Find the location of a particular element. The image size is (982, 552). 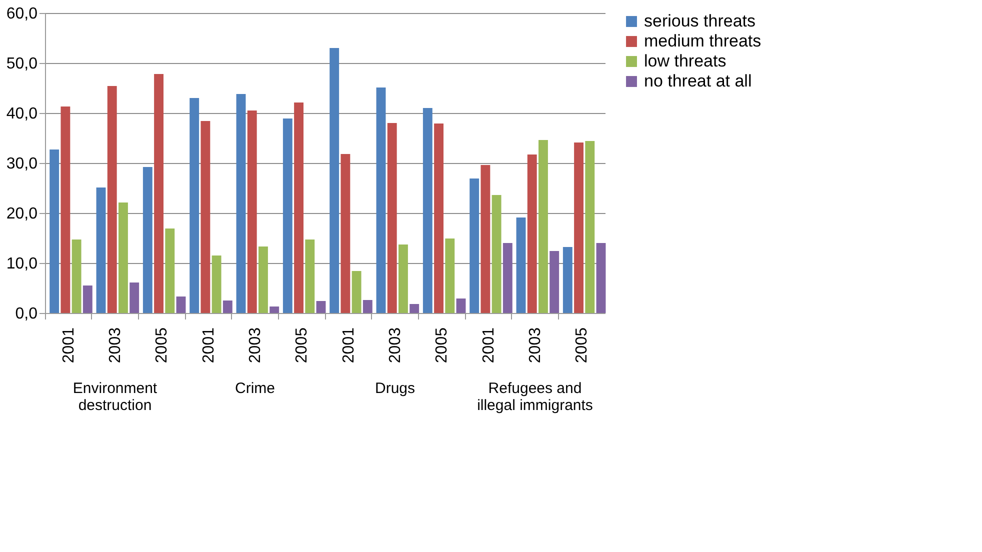

y-tick-label: 20,0 is located at coordinates (22, 214).